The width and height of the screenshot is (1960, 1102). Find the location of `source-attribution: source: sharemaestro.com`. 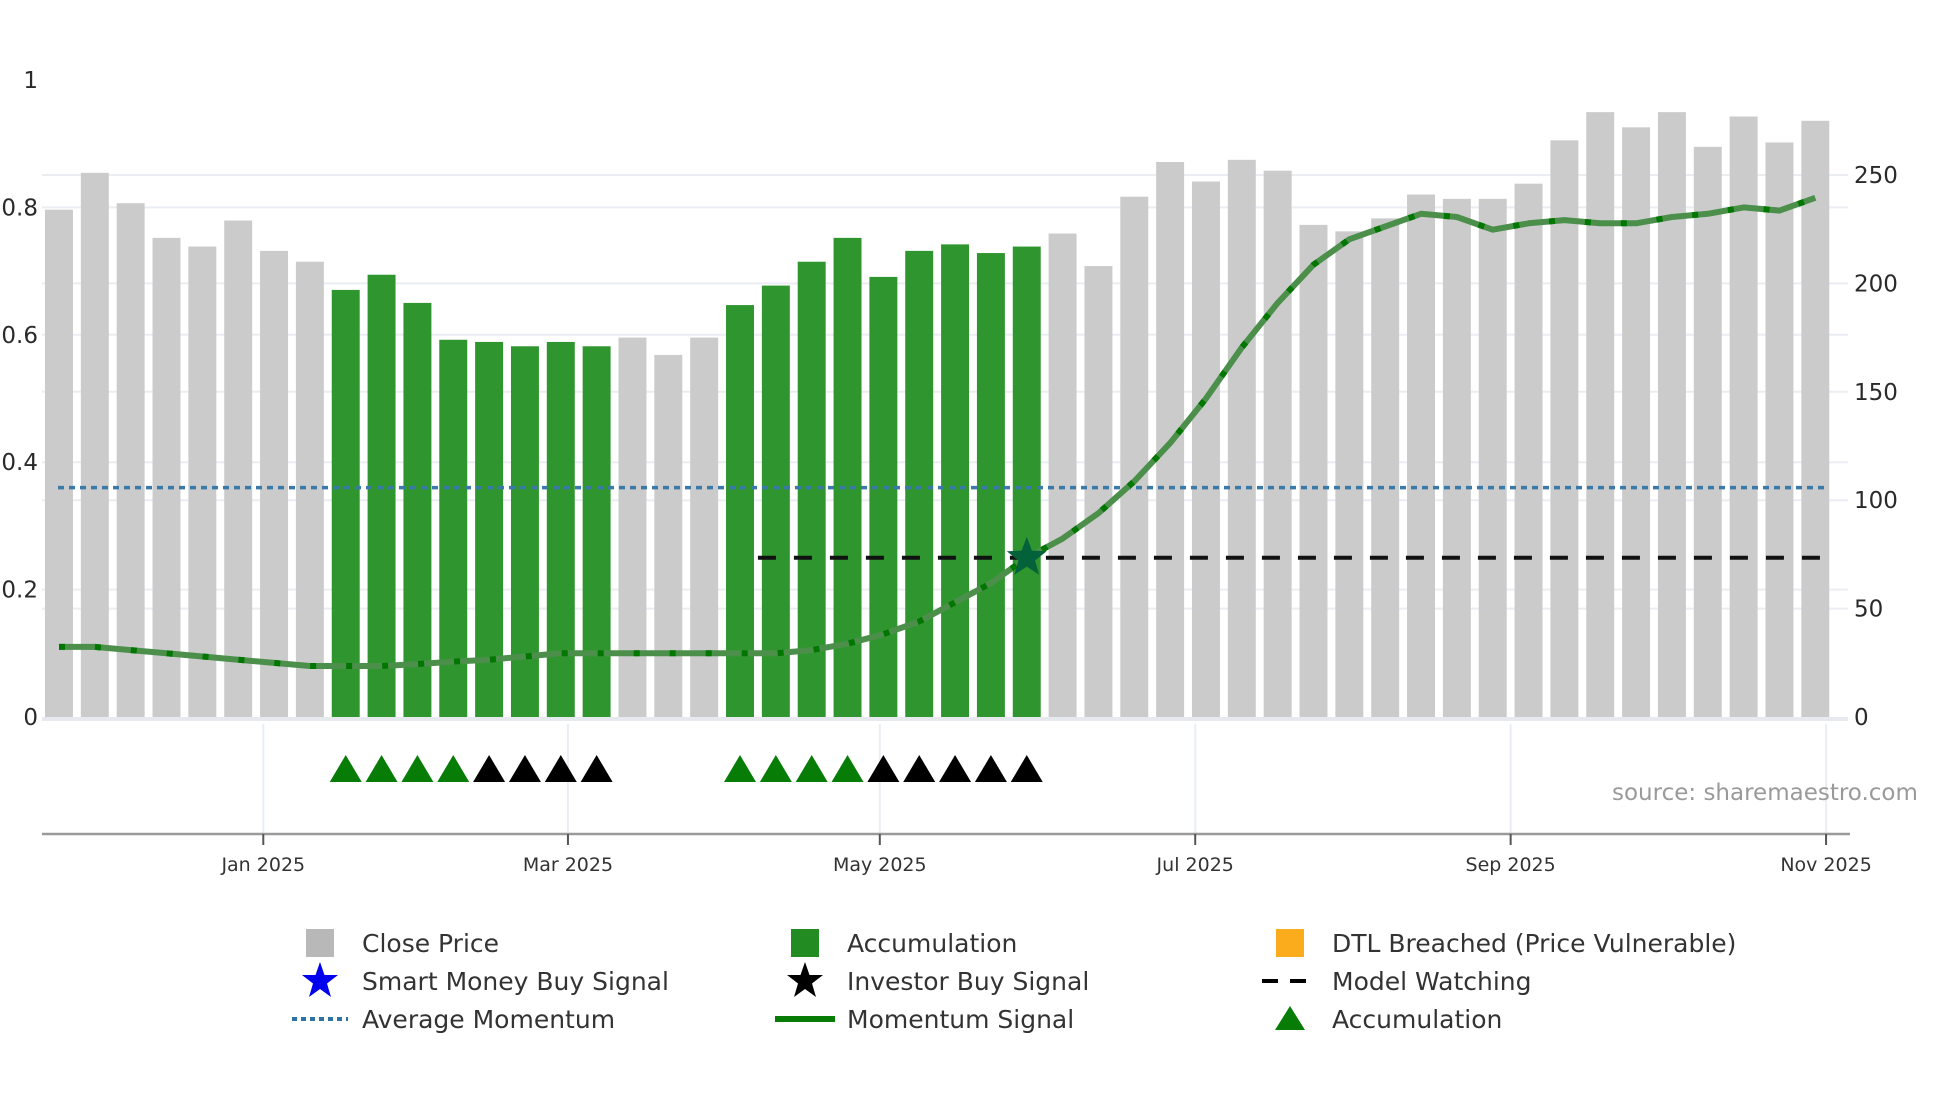

source-attribution: source: sharemaestro.com is located at coordinates (1765, 793).